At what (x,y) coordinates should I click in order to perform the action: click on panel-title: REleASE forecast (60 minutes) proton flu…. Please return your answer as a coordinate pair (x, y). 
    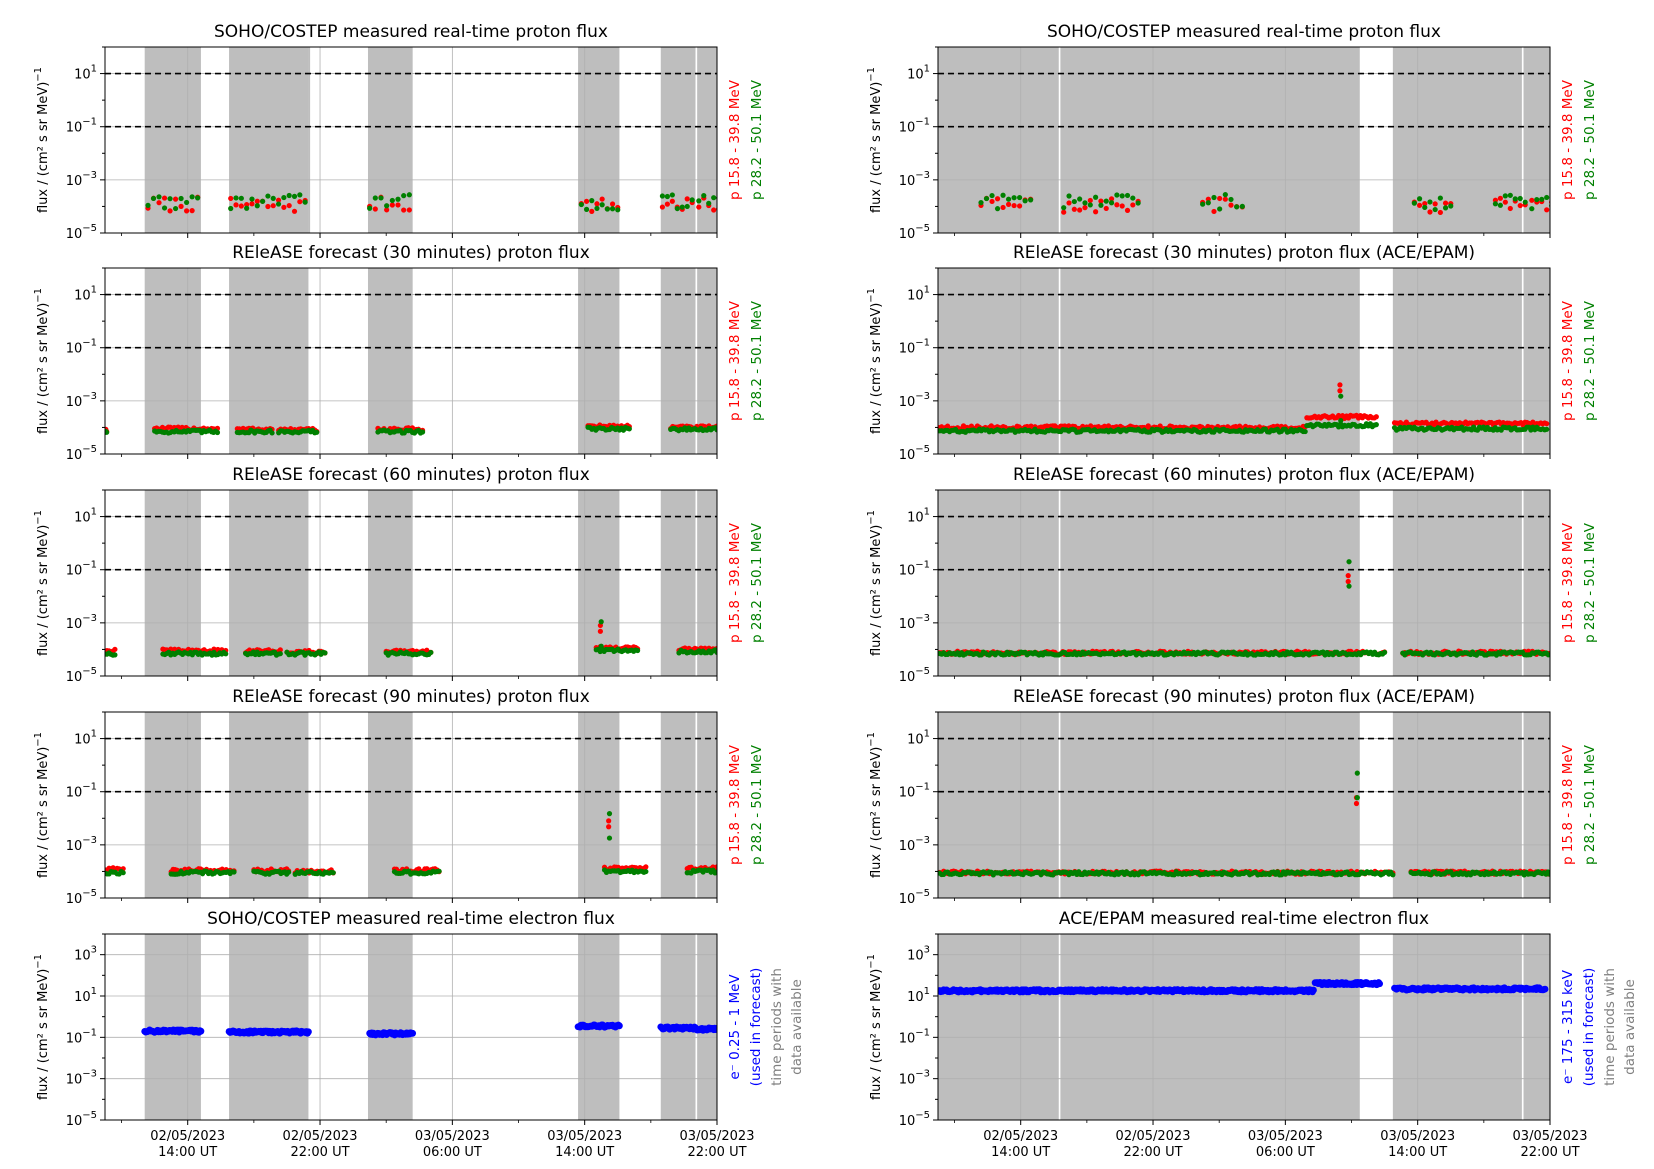
    Looking at the image, I should click on (1244, 475).